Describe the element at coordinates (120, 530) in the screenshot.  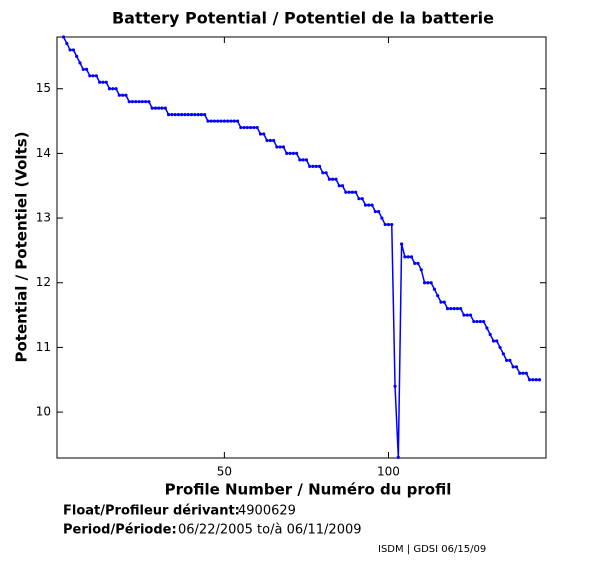
I see `period-label: Period/Période:` at that location.